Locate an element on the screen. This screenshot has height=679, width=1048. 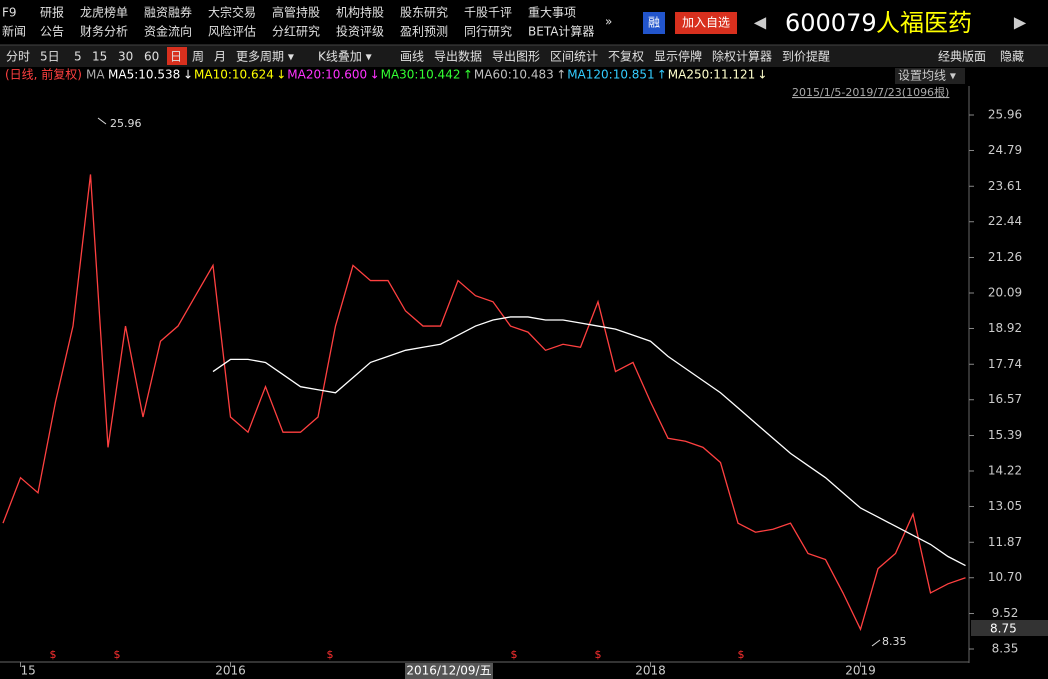
menu-item: 投资评级 is located at coordinates (360, 31).